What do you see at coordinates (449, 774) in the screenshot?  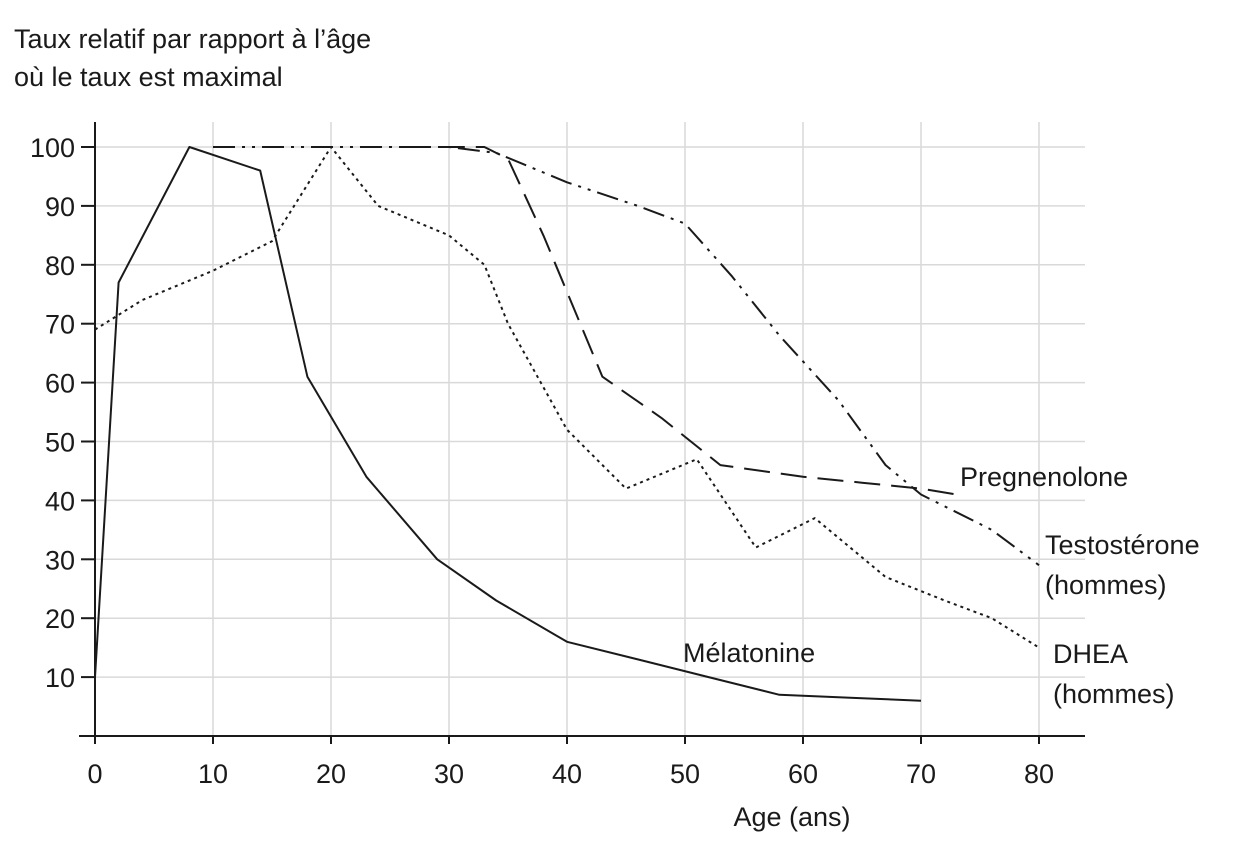 I see `x-tick-label: 30` at bounding box center [449, 774].